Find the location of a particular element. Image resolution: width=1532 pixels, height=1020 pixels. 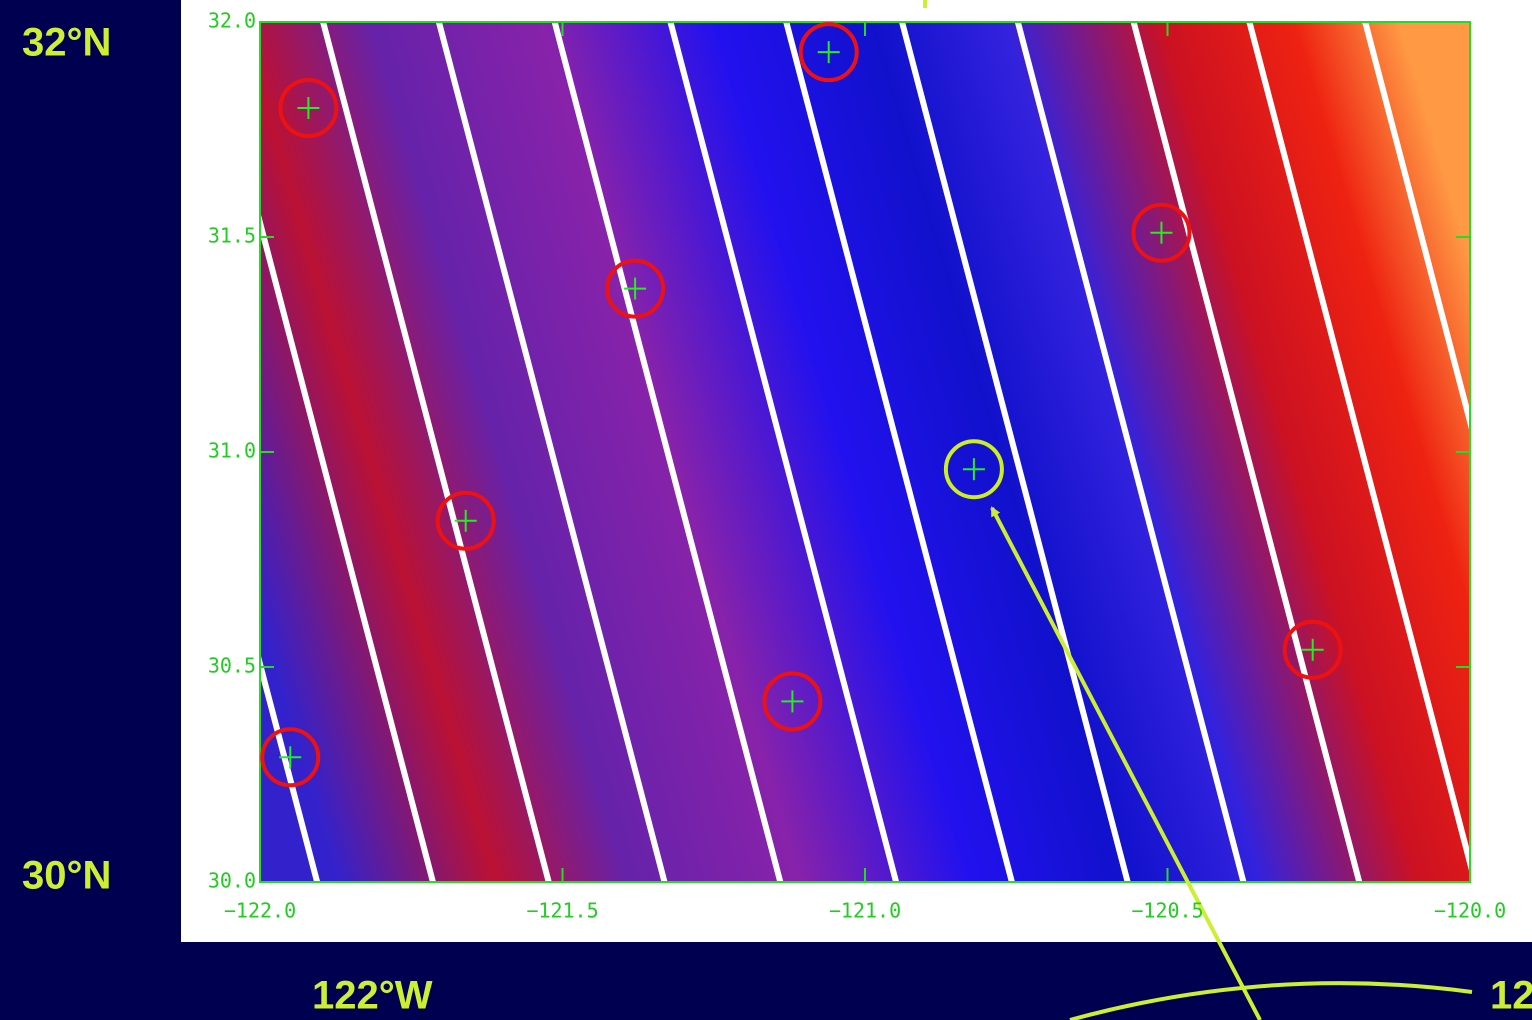

annotation: 122°W is located at coordinates (372, 996).